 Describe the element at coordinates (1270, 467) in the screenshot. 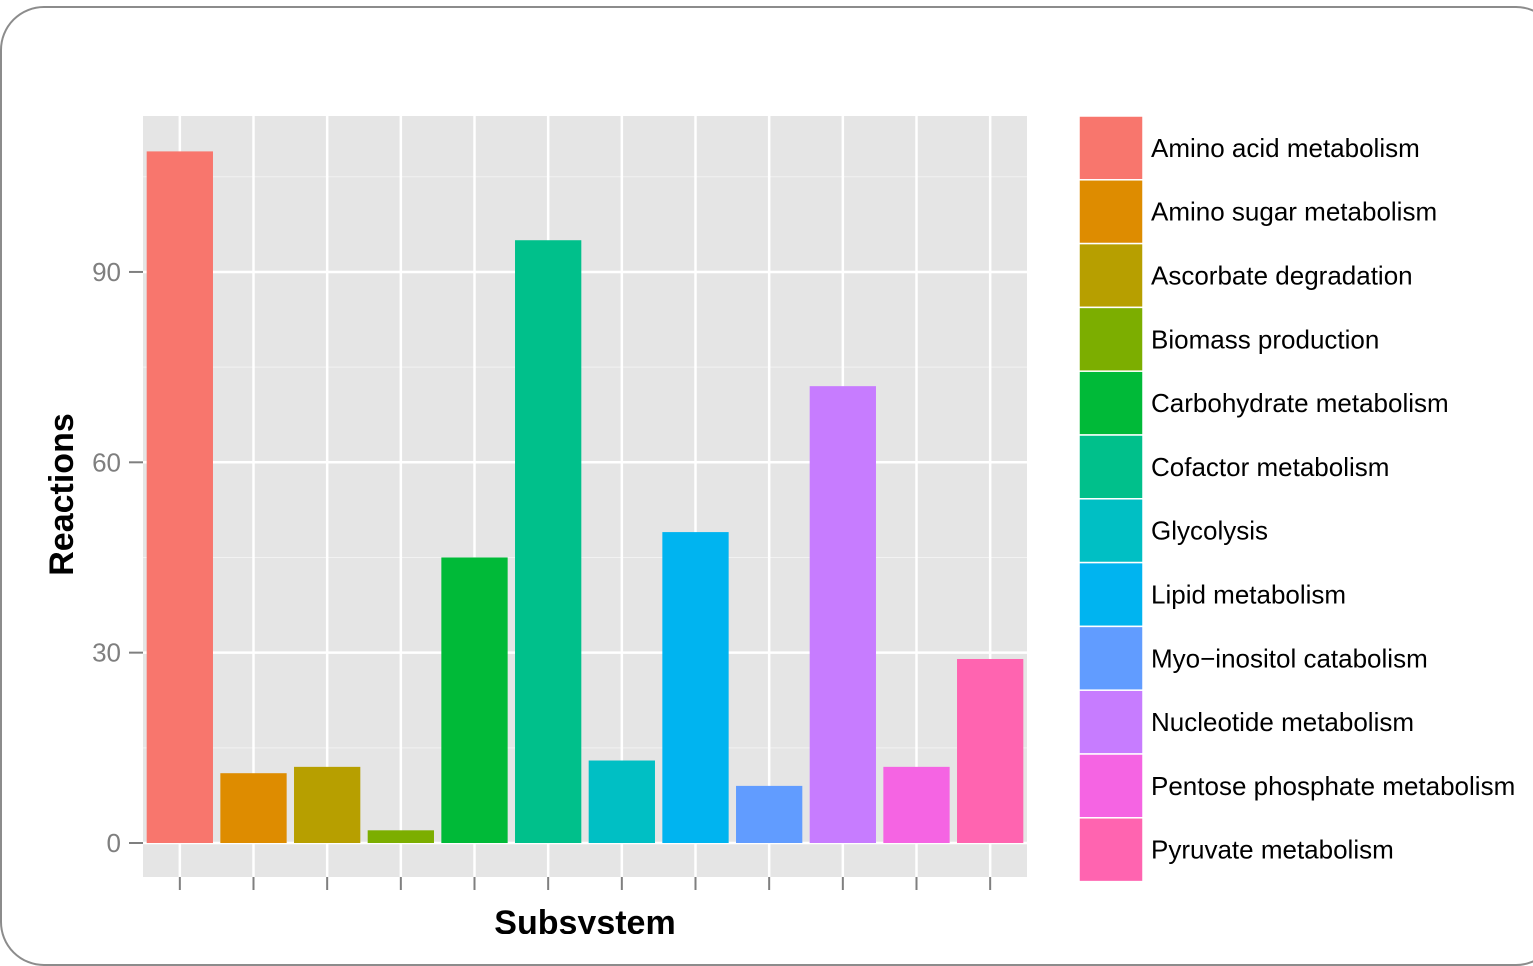

I see `legend-label: Cofactor metabolism` at that location.